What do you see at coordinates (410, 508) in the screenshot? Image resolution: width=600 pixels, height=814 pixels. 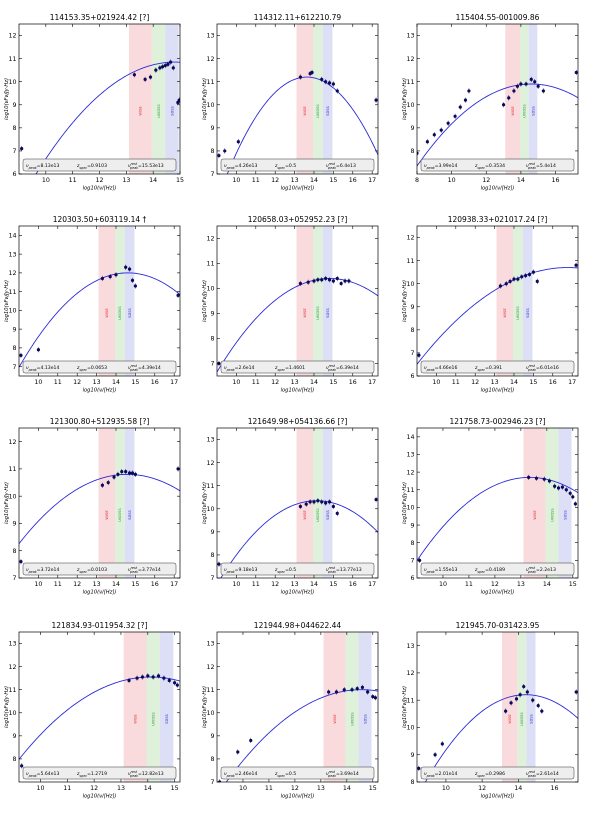 I see `y-tick-label: 10` at bounding box center [410, 508].